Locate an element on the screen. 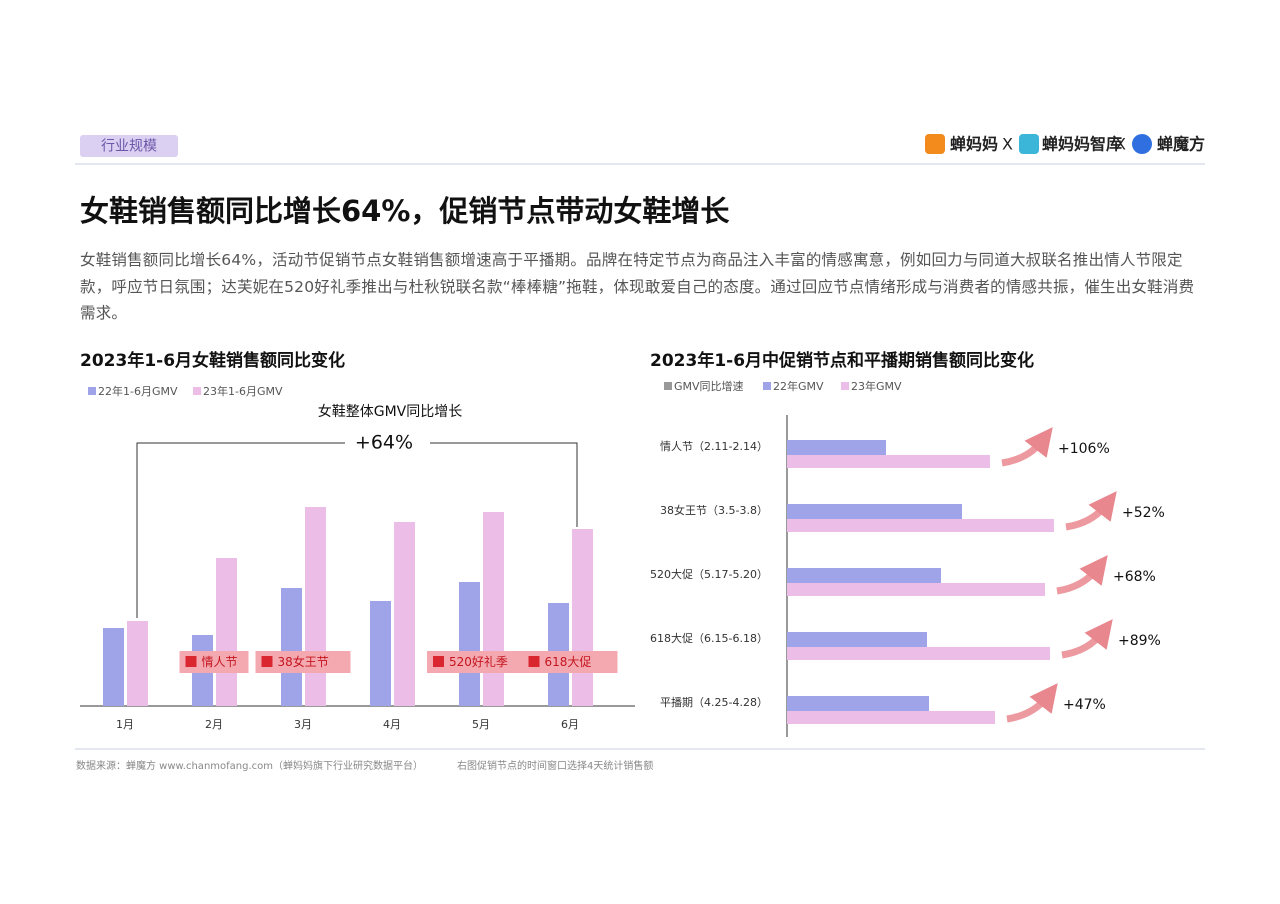 Image resolution: width=1280 pixels, height=904 pixels. event-tag: 520好礼季 is located at coordinates (478, 661).